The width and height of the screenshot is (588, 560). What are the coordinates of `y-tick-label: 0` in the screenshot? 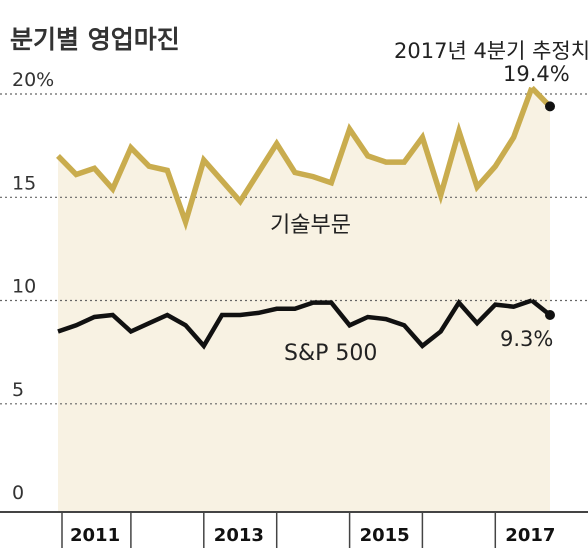 It's located at (18, 493).